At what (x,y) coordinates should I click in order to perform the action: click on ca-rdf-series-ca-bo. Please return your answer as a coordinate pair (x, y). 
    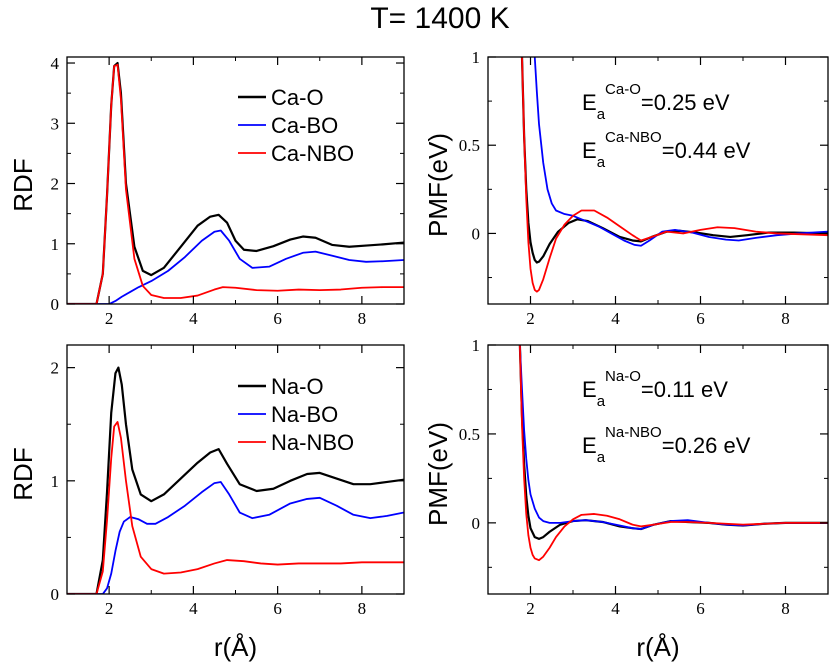
    Looking at the image, I should click on (235, 266).